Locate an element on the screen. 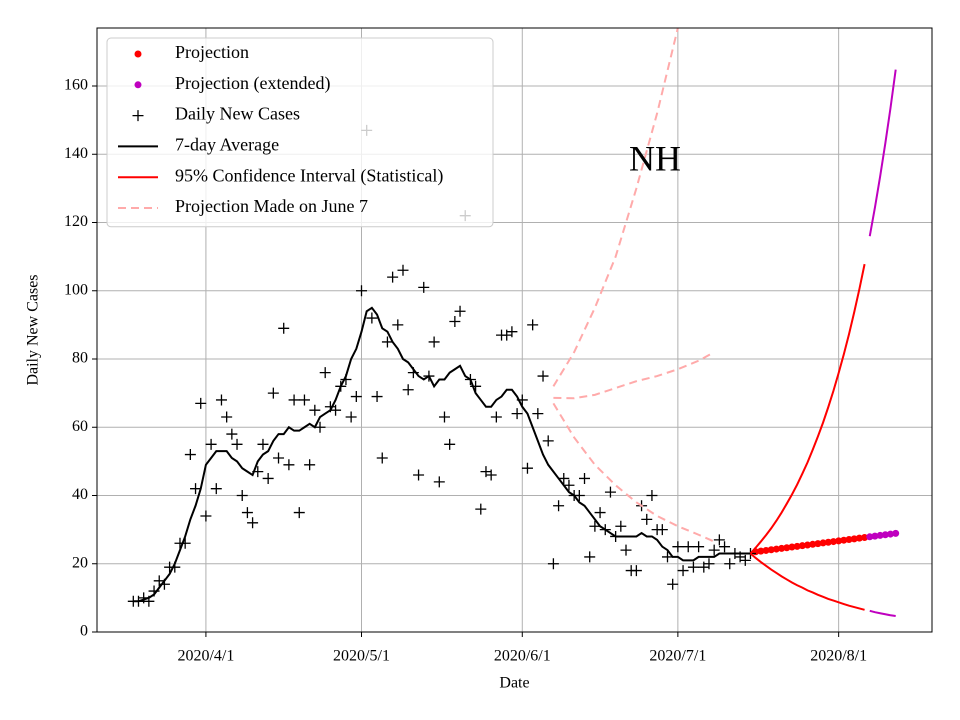 This screenshot has width=960, height=720. y-tick-label: 0 is located at coordinates (84, 631).